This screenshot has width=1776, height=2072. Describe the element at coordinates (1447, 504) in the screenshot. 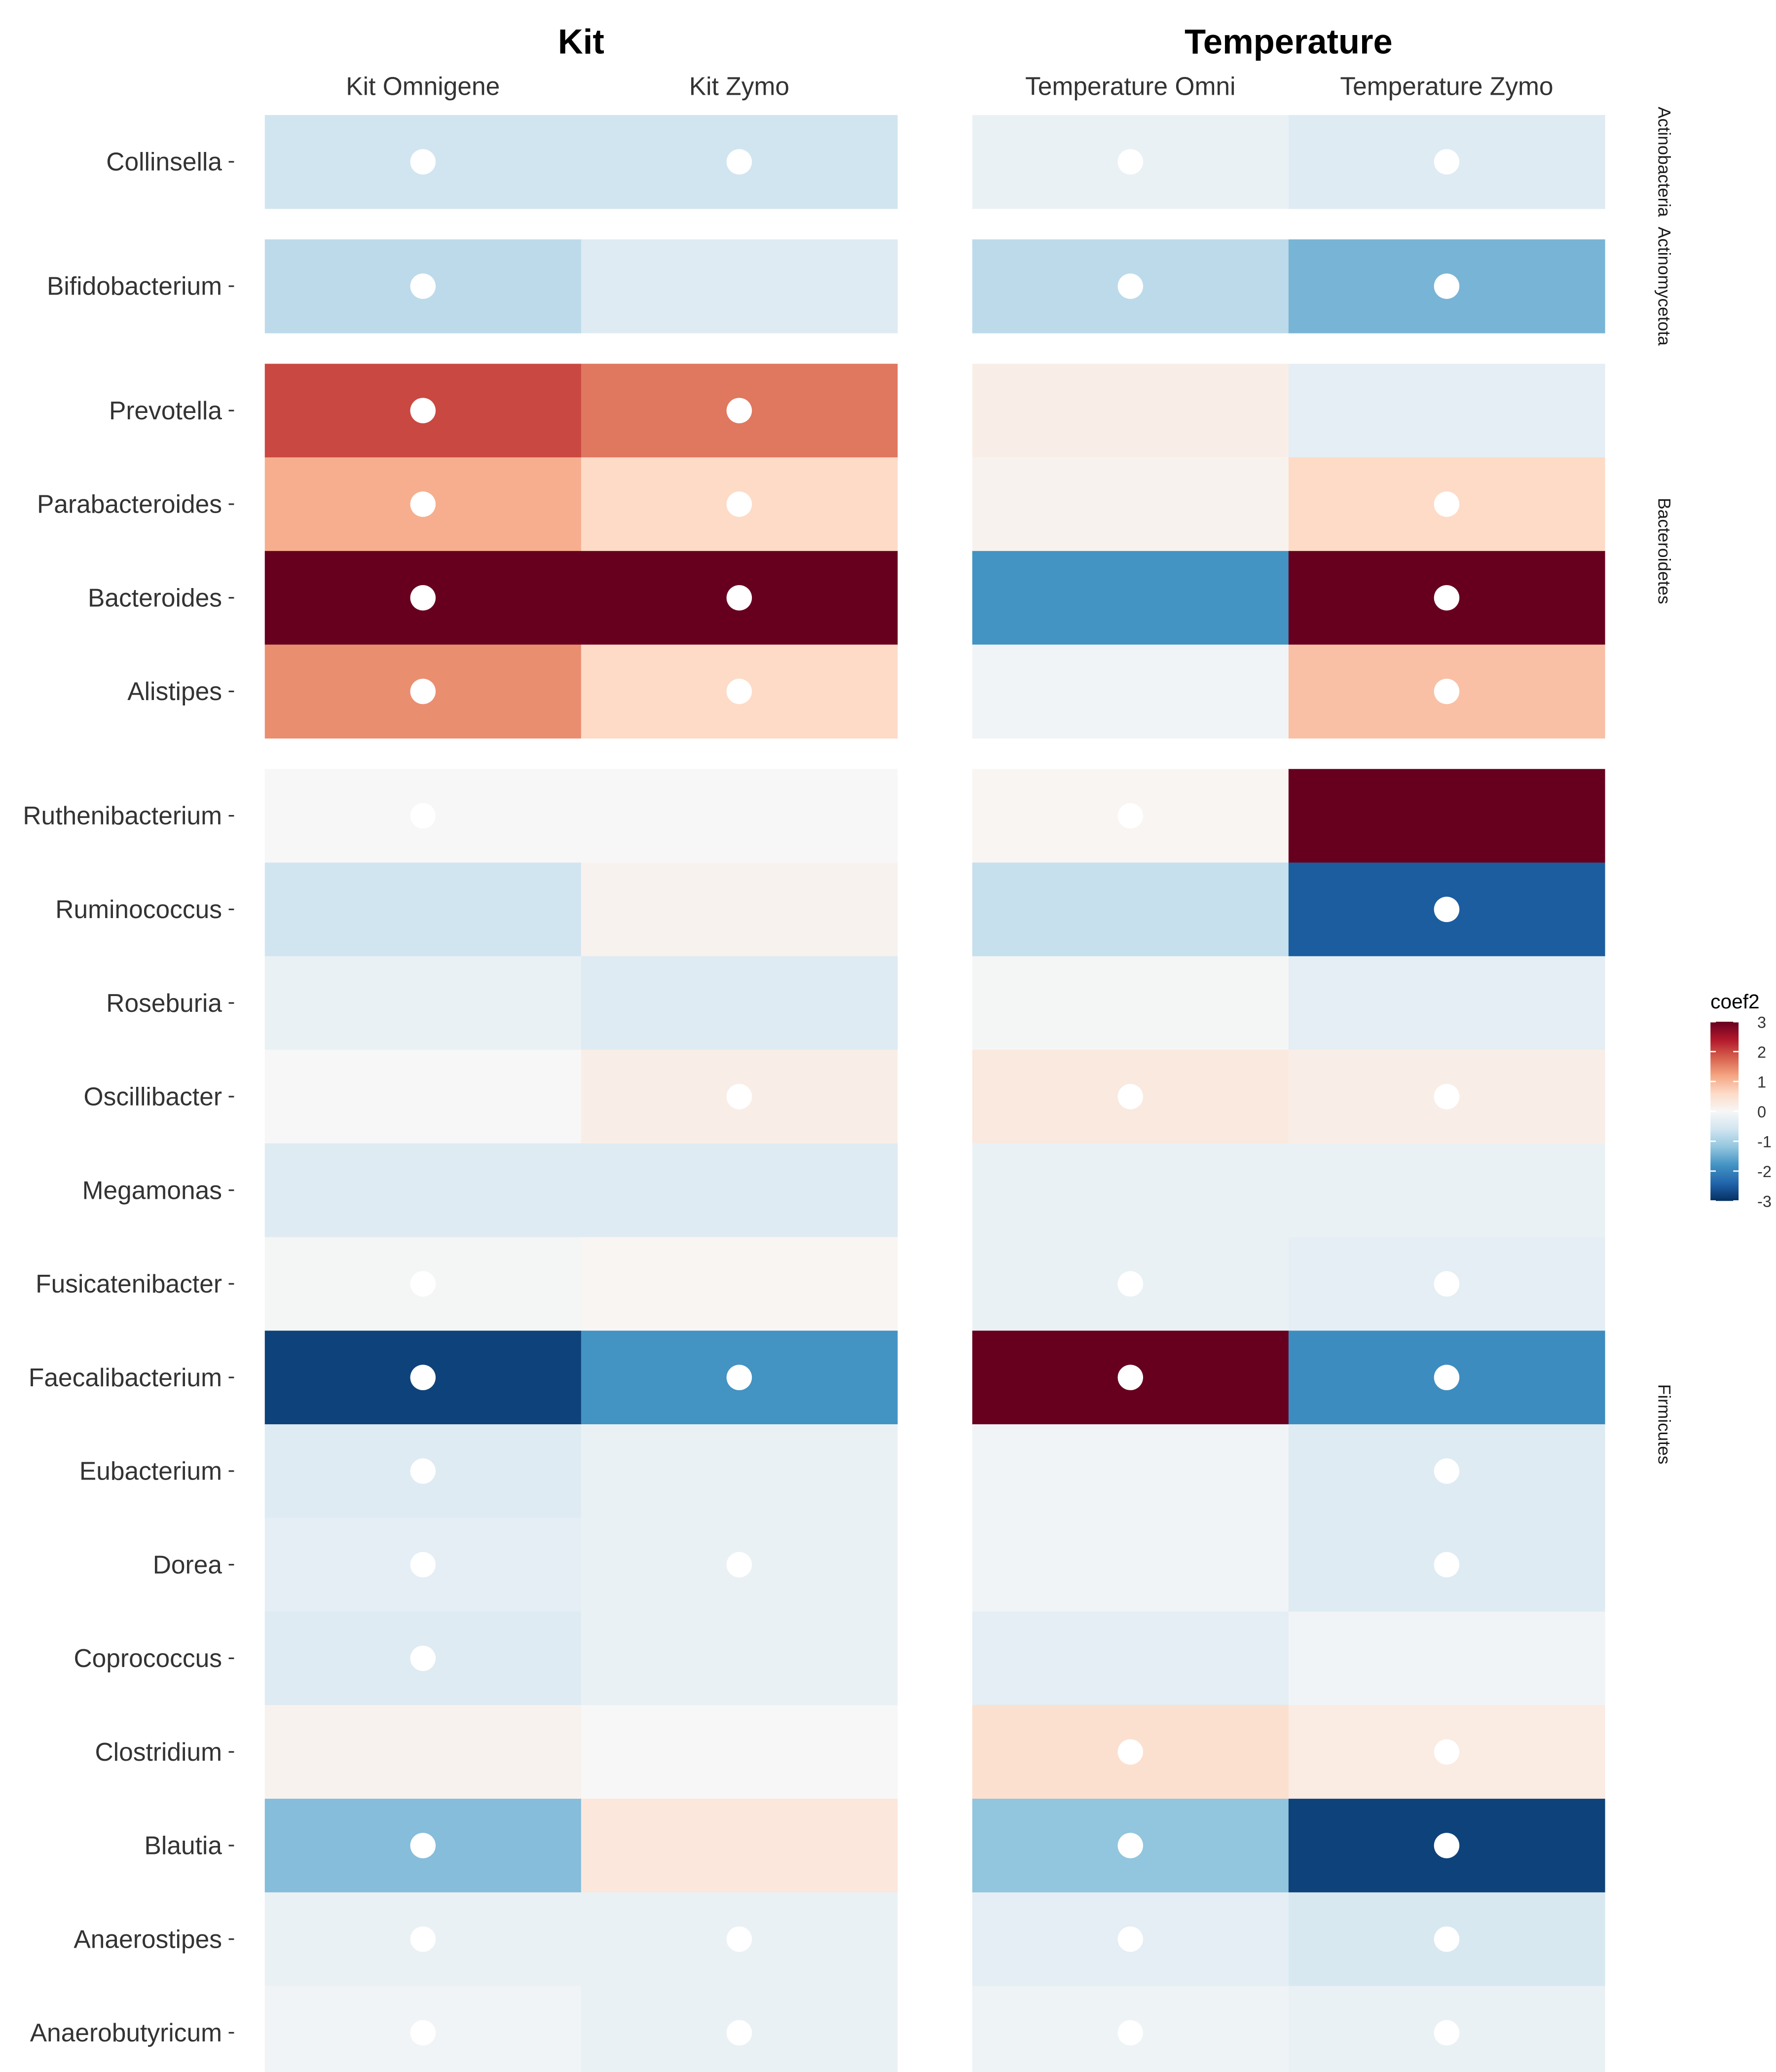

I see `marker-parabacteroides-temperature-zymo` at that location.